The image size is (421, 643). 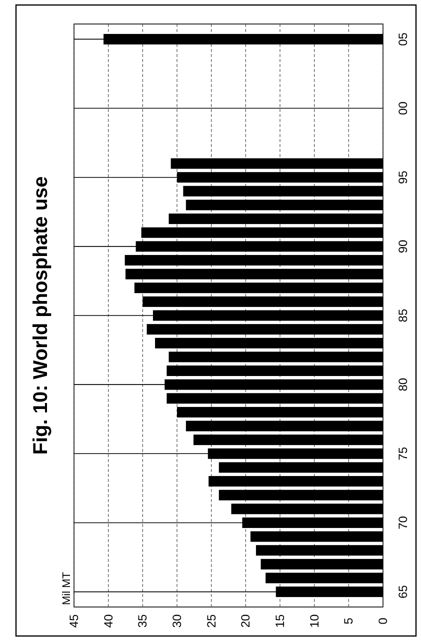 I want to click on x-tick-label: 10, so click(x=314, y=621).